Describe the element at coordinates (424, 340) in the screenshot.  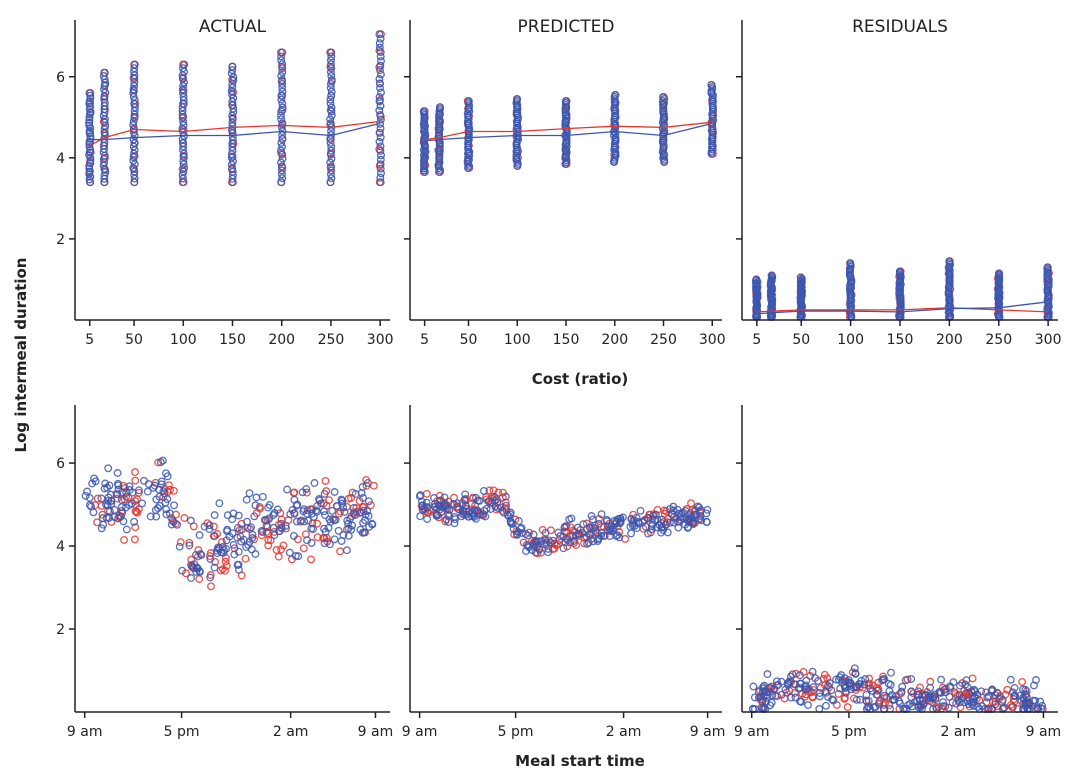
I see `x-tick-label: 5` at that location.